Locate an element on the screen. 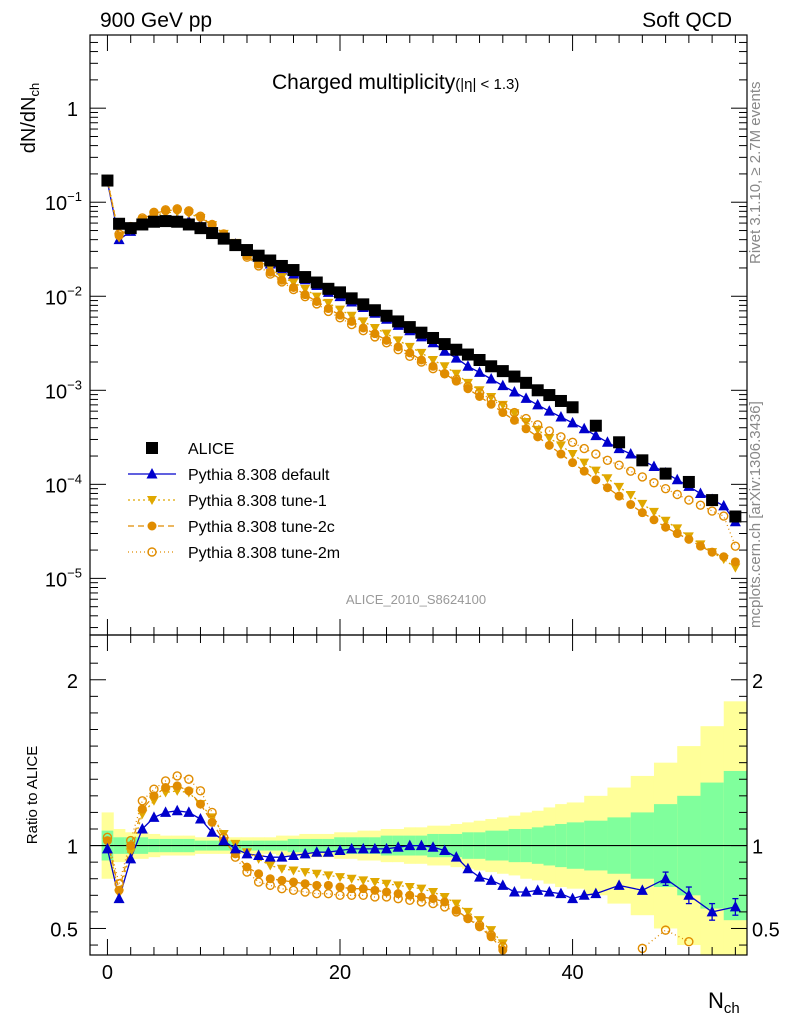  plot-title: Charged multiplicity(|η| < 1.3) is located at coordinates (395, 82).